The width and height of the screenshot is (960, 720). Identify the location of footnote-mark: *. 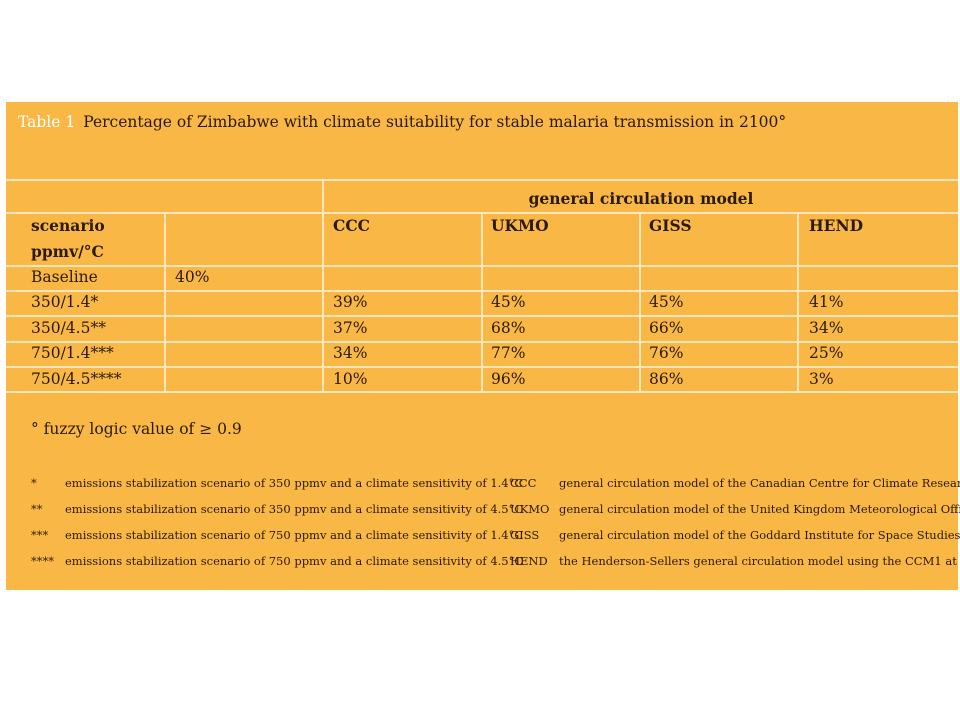
(34, 483).